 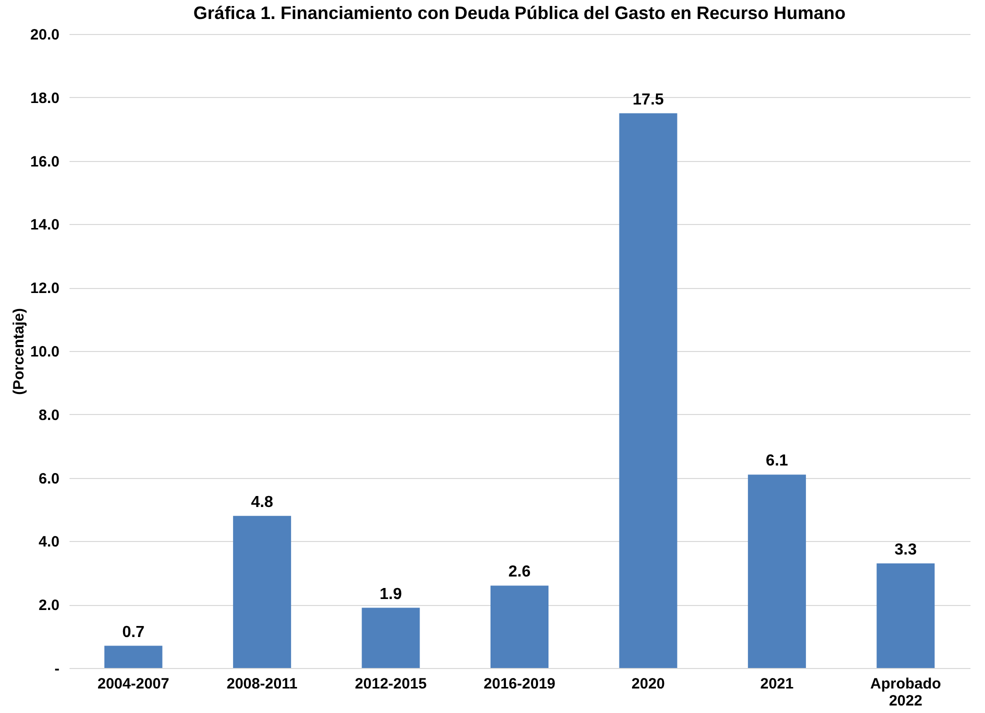 What do you see at coordinates (262, 502) in the screenshot?
I see `data-label: 4.8` at bounding box center [262, 502].